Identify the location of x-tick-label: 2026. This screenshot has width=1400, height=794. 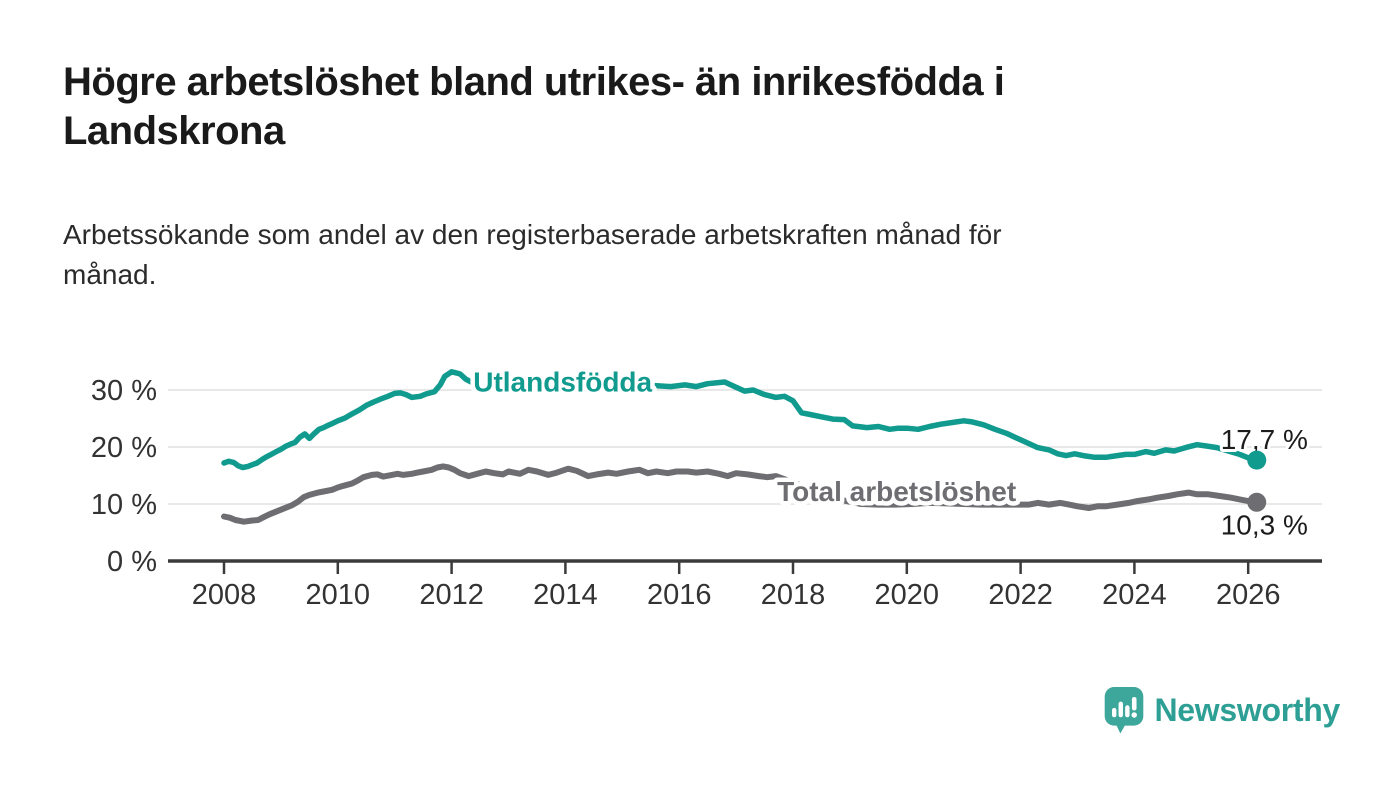
(1248, 595).